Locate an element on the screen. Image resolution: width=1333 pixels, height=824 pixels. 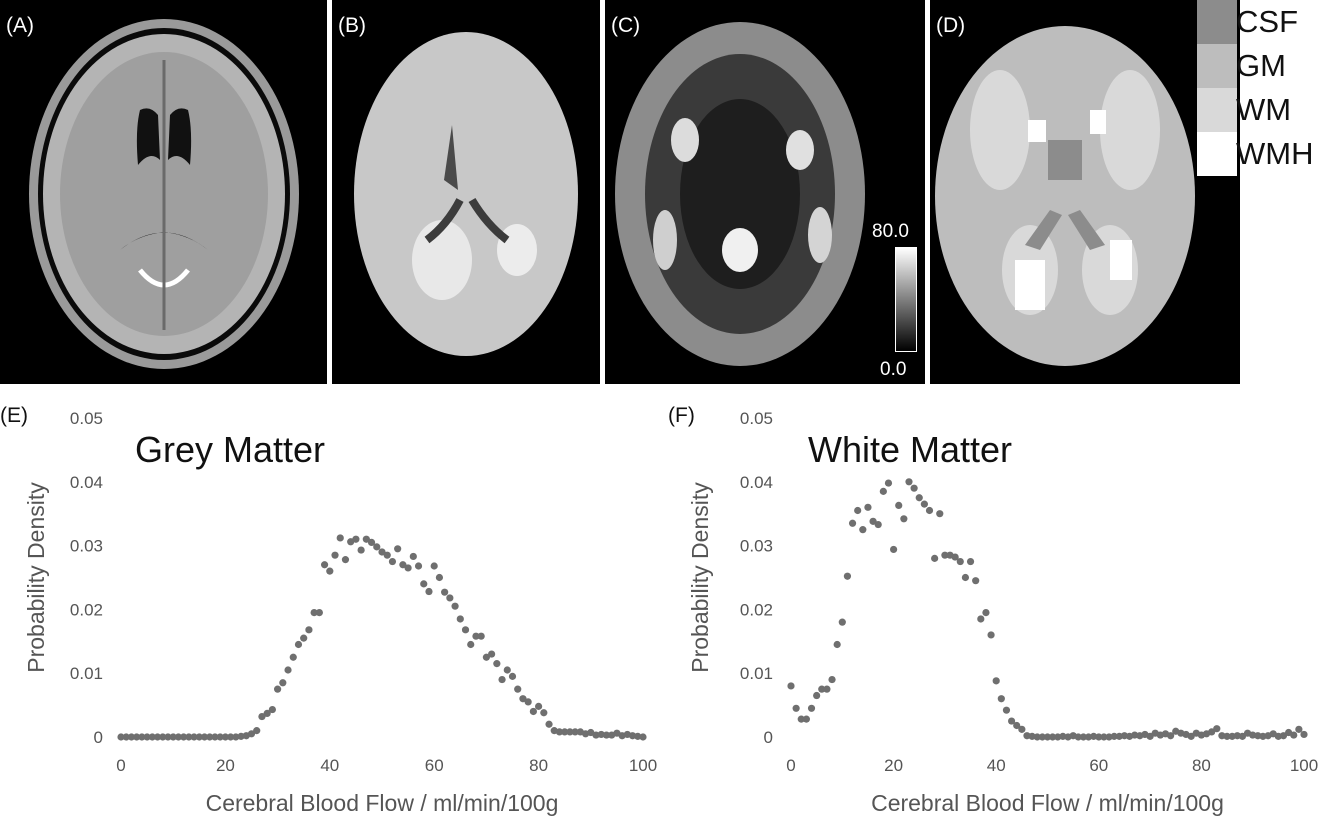
panel-a-flair: (A) is located at coordinates (163, 192).